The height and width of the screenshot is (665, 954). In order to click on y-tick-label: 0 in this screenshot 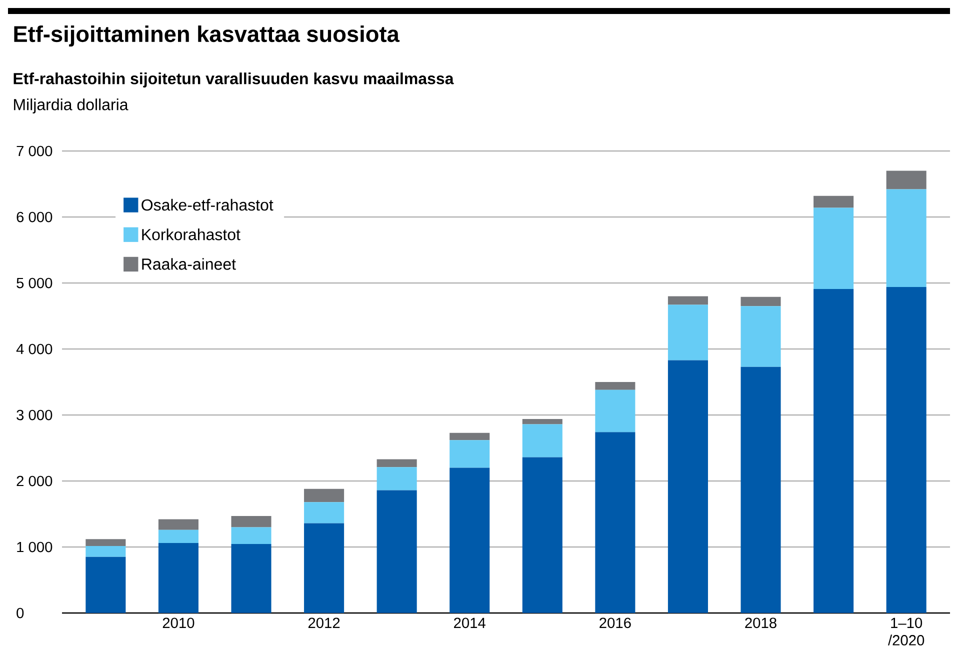, I will do `click(20, 613)`.